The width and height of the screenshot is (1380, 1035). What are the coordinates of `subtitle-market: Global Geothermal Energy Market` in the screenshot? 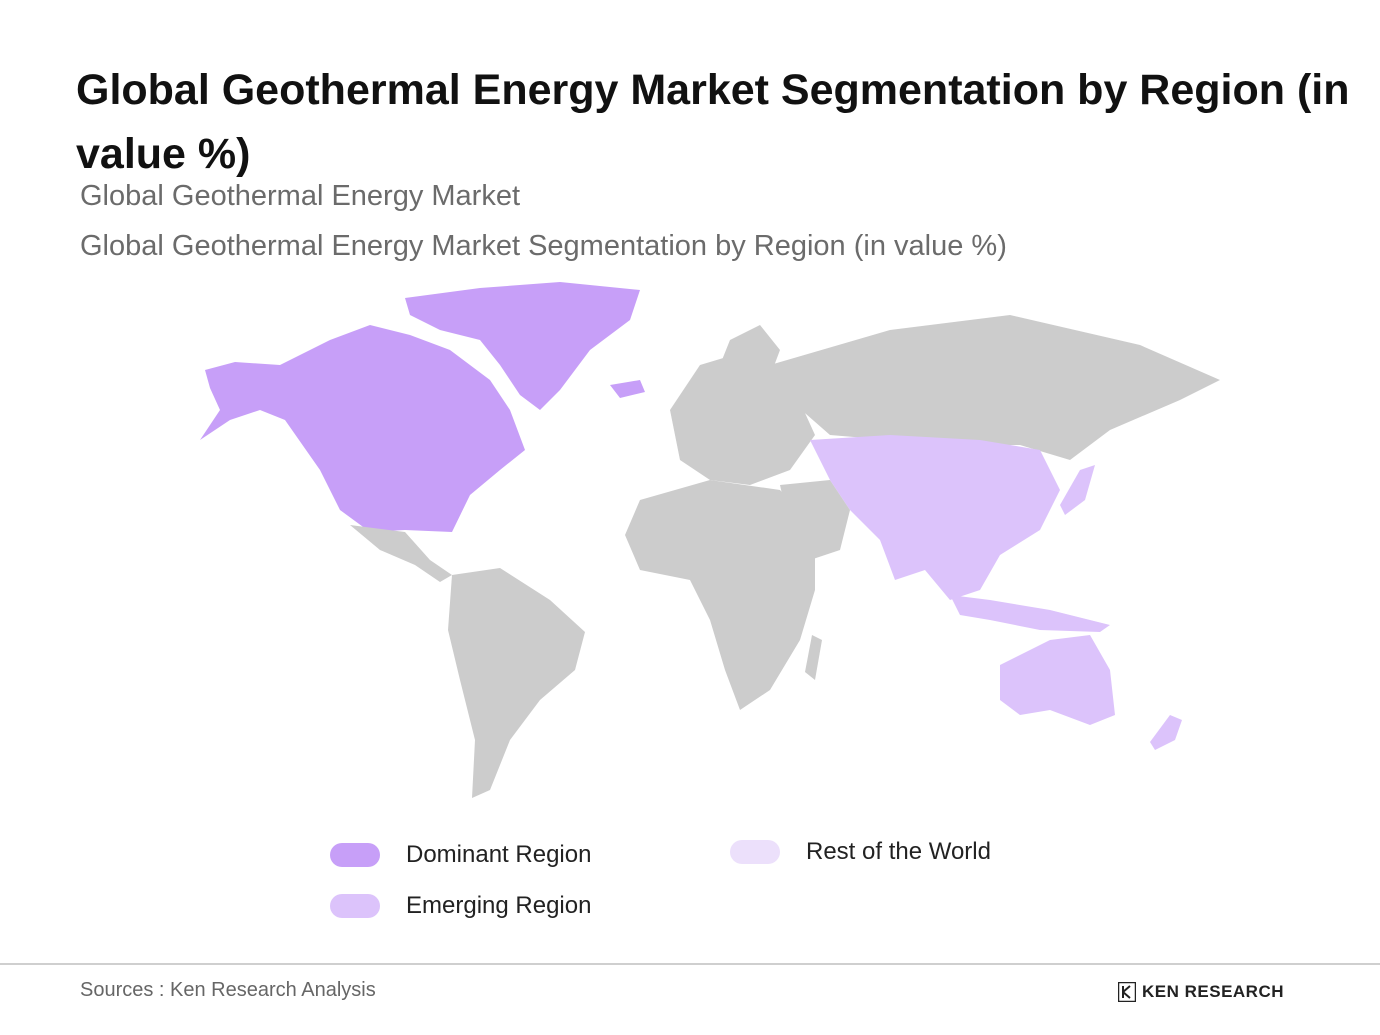 It's located at (300, 196).